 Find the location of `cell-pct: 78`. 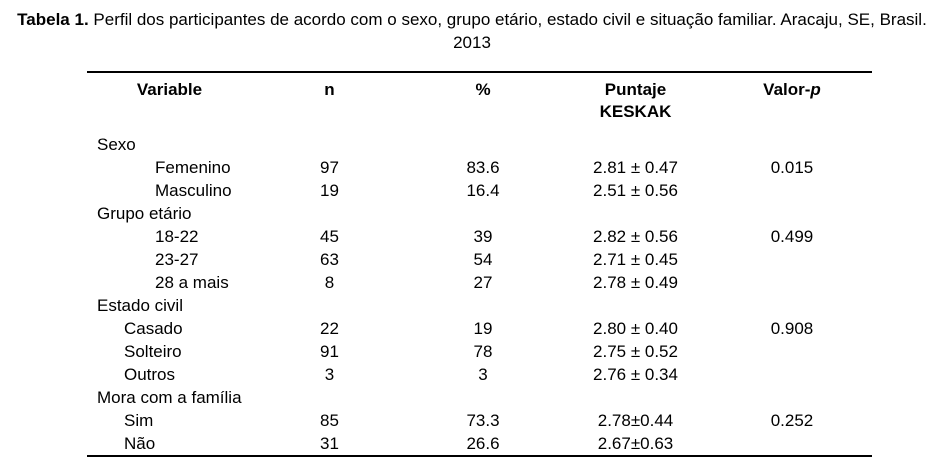

cell-pct: 78 is located at coordinates (483, 351).